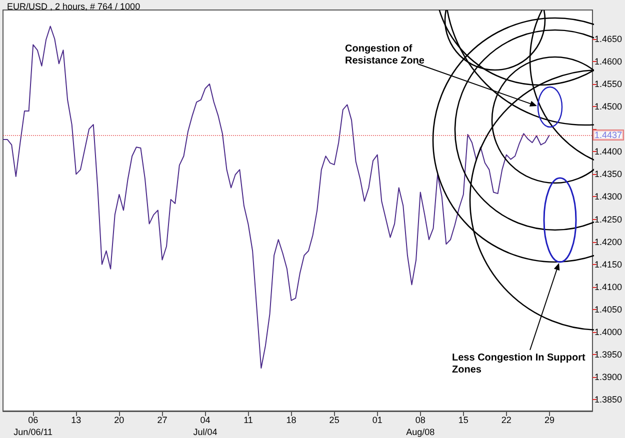 This screenshot has width=625, height=438. Describe the element at coordinates (608, 197) in the screenshot. I see `y-tick-label: 1.4300` at that location.